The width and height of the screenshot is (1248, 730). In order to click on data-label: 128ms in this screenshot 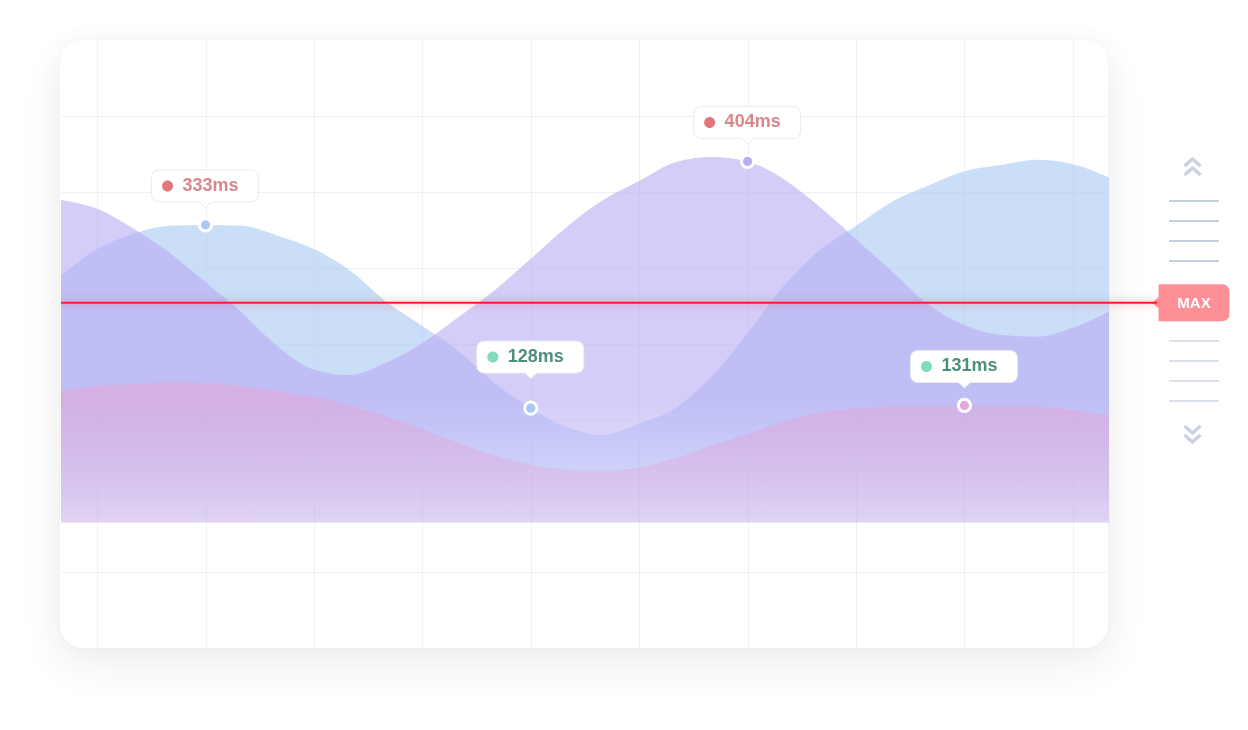, I will do `click(535, 356)`.